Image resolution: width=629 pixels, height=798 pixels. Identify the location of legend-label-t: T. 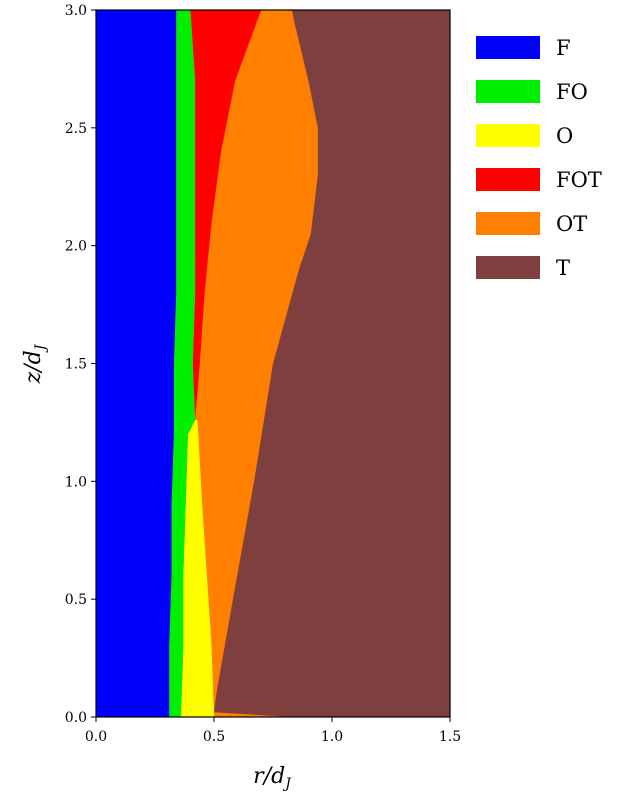
(563, 268).